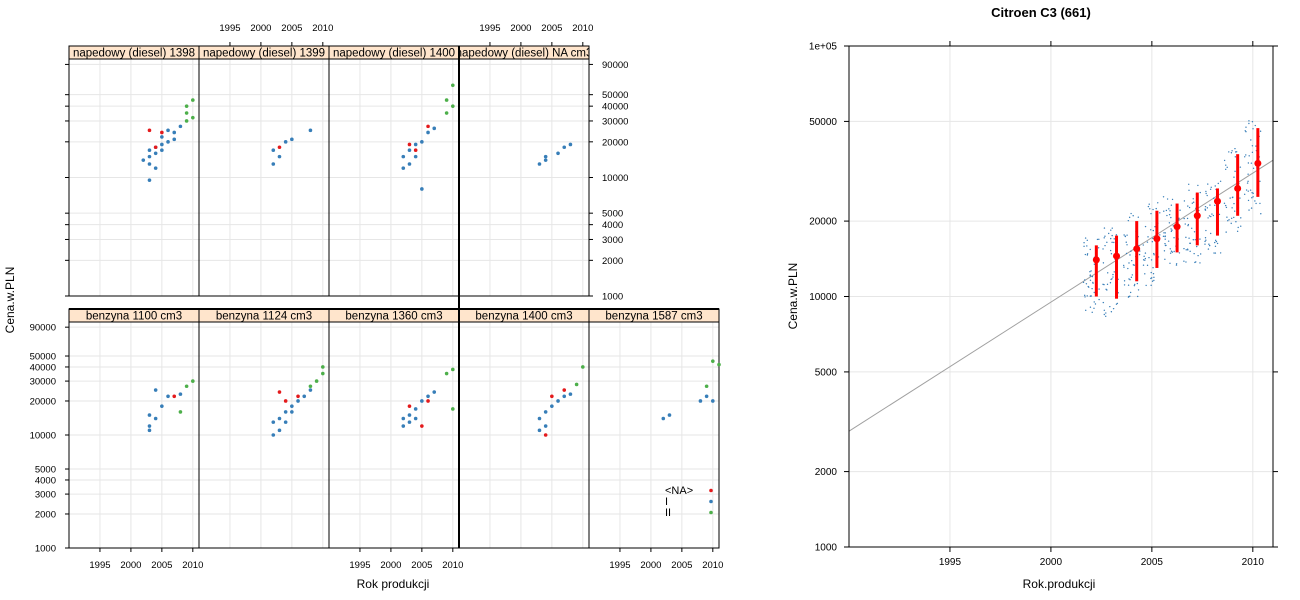 Image resolution: width=1300 pixels, height=600 pixels. Describe the element at coordinates (650, 565) in the screenshot. I see `x-tick-label: 2000` at that location.